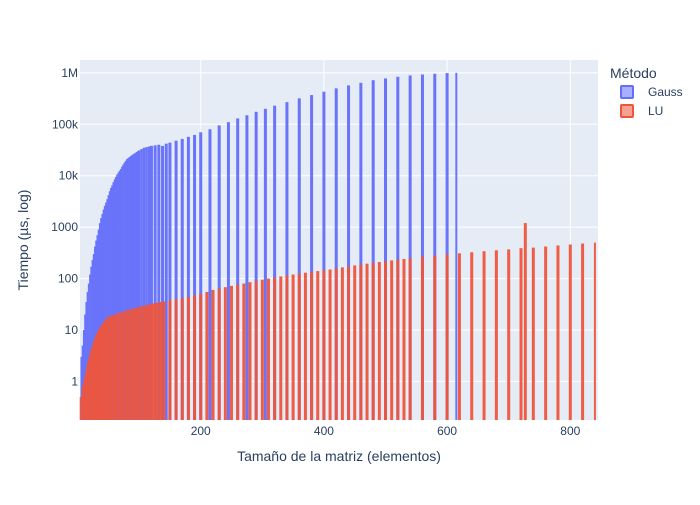 Image resolution: width=700 pixels, height=505 pixels. I want to click on x-tick-label: 200, so click(201, 431).